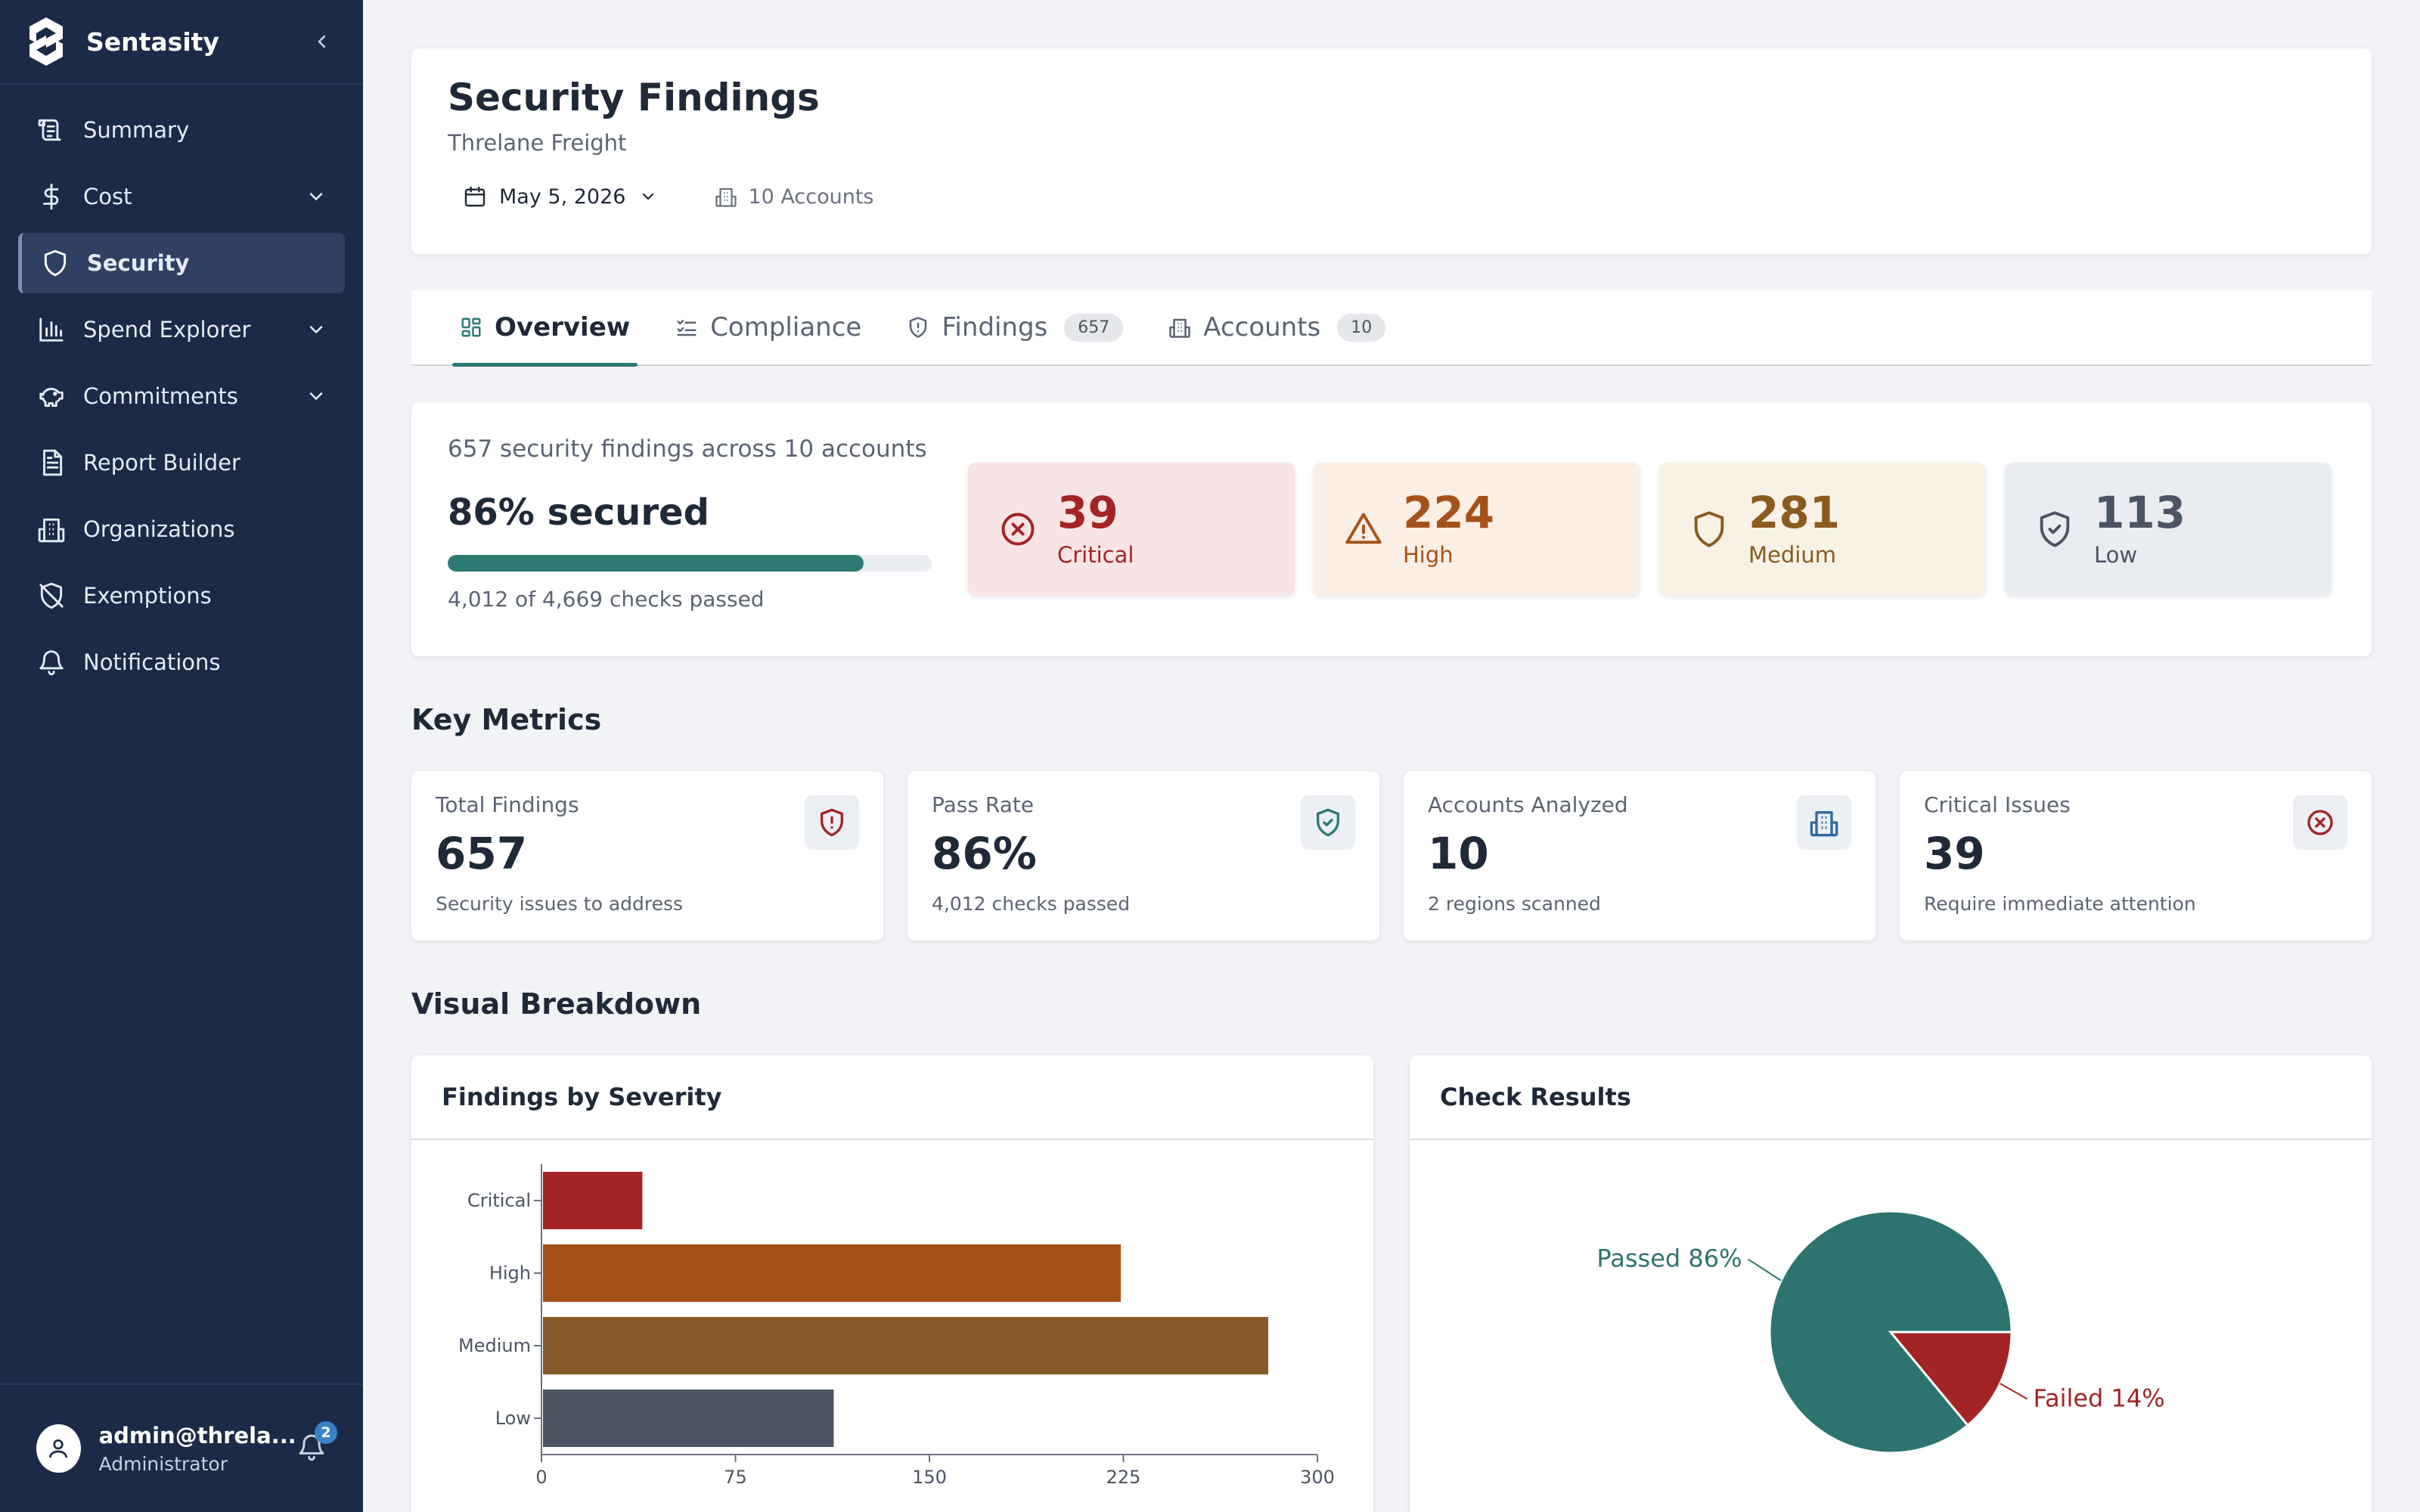 The image size is (2420, 1512). What do you see at coordinates (1143, 855) in the screenshot?
I see `metric-card-pass-rate: Pass Rate 86% 4,012 checks passed` at bounding box center [1143, 855].